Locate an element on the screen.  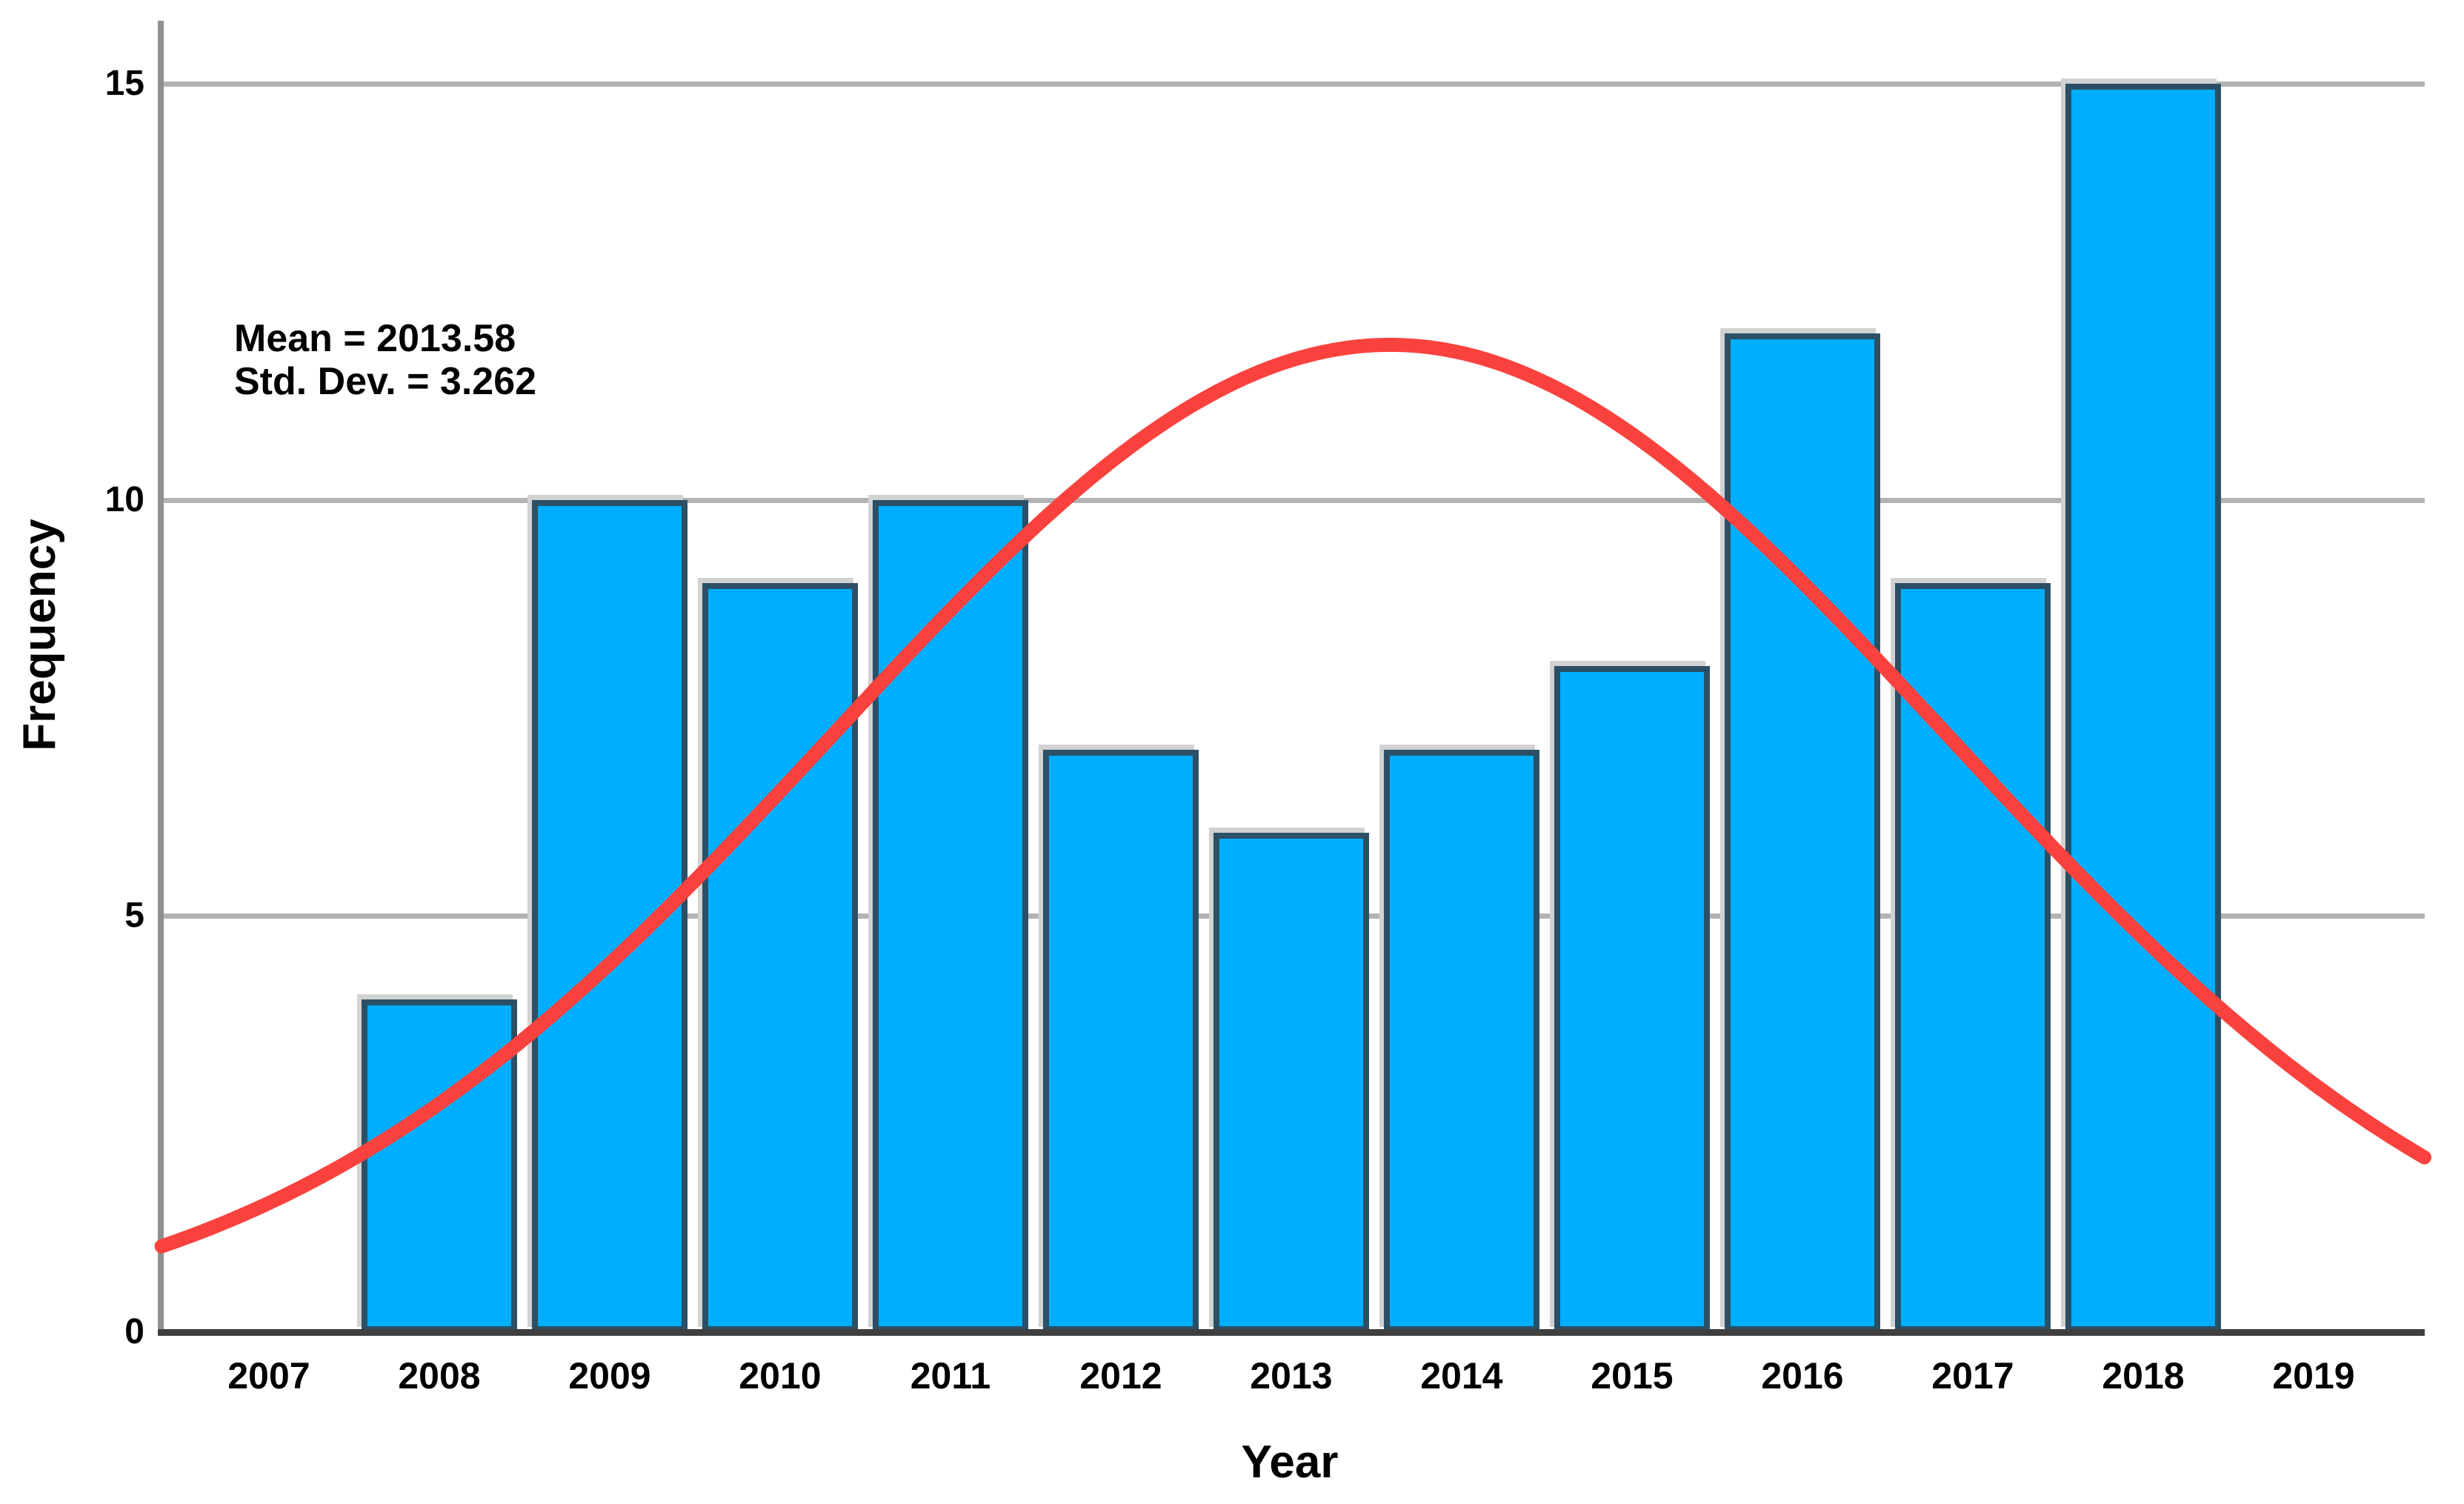
stats-annotation: Mean = 2013.58 Std. Dev. = 3.262 is located at coordinates (385, 360).